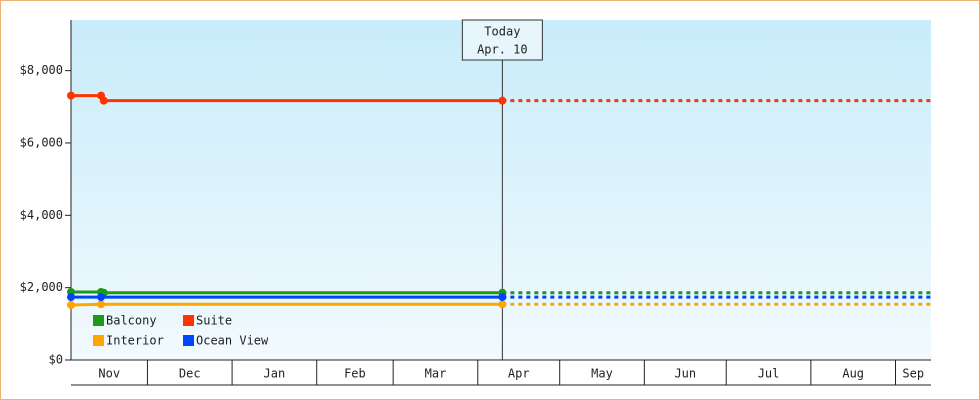  Describe the element at coordinates (109, 374) in the screenshot. I see `x-tick-label: Nov` at that location.